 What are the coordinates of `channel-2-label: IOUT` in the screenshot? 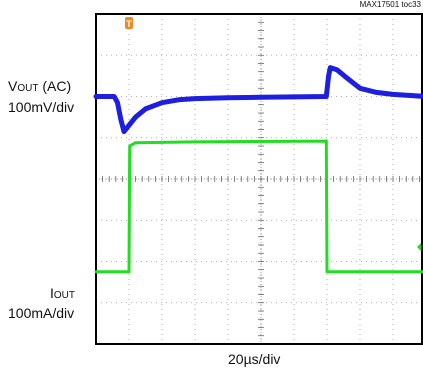 It's located at (62, 293).